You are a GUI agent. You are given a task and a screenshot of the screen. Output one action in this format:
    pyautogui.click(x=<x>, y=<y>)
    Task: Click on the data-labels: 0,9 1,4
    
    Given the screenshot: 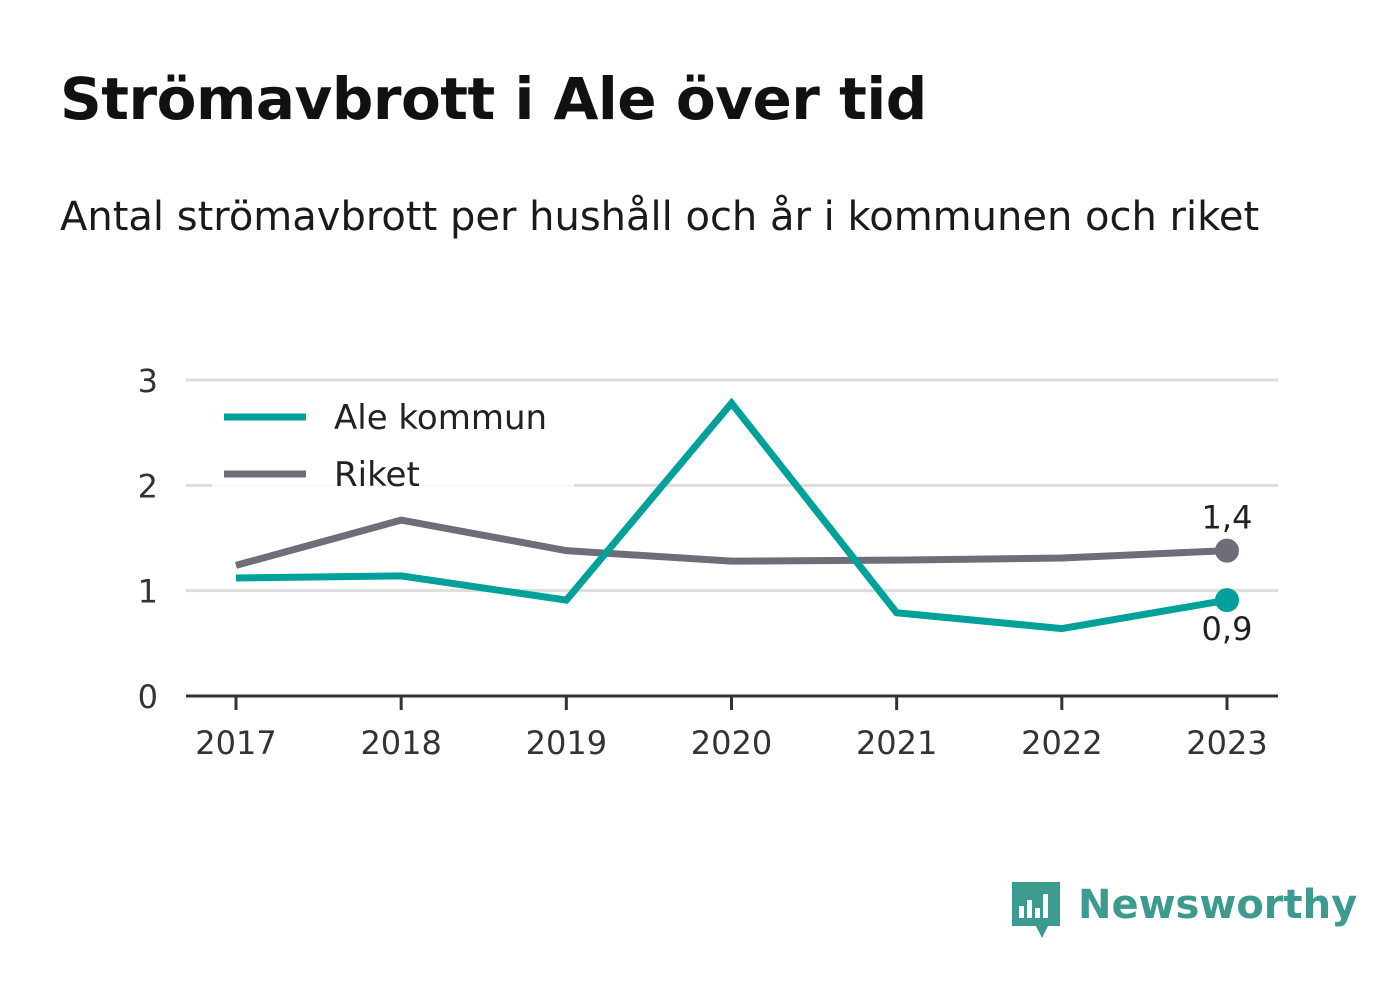 What is the action you would take?
    pyautogui.click(x=1227, y=574)
    